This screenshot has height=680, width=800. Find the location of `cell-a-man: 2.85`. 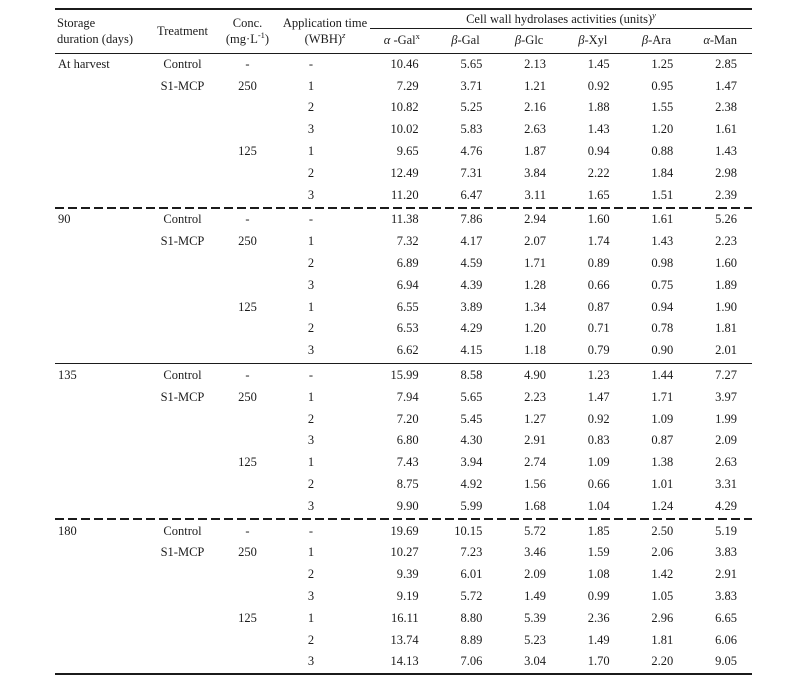

cell-a-man: 2.85 is located at coordinates (726, 63).